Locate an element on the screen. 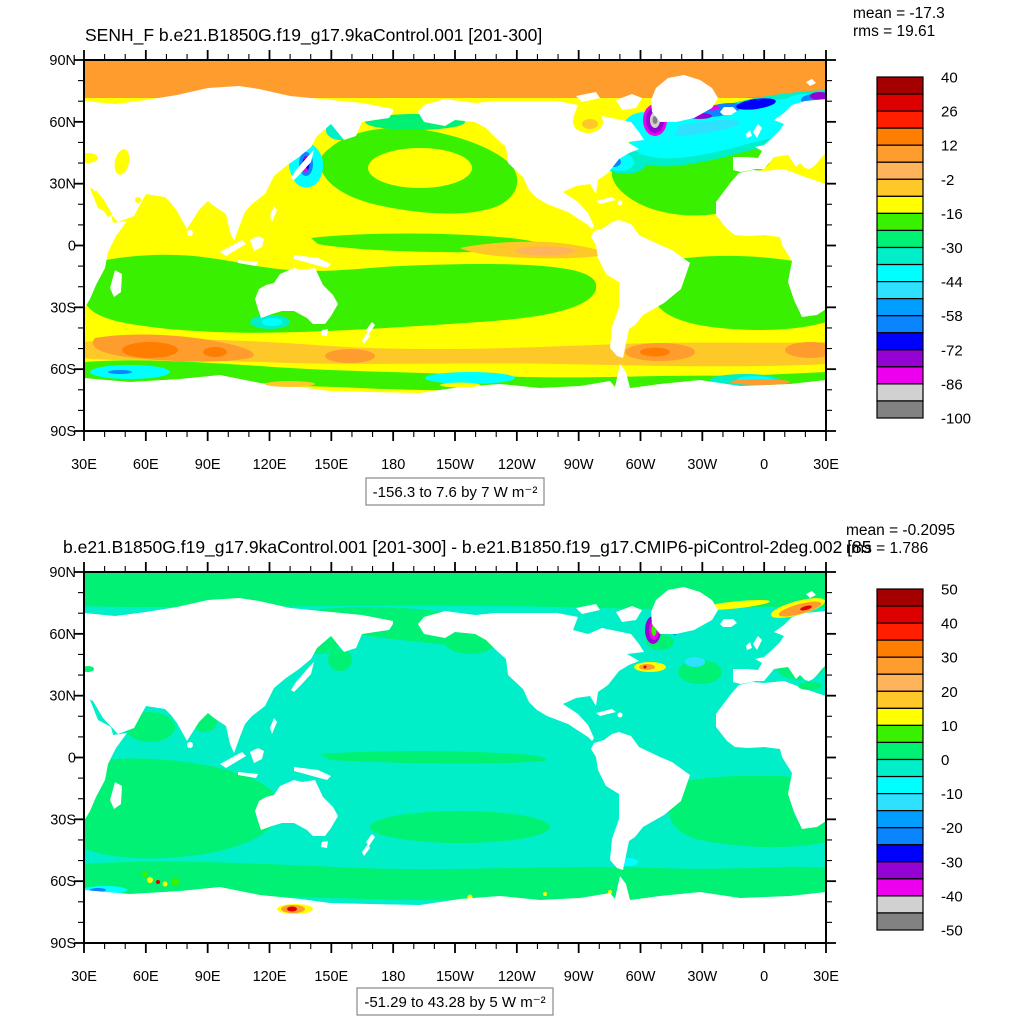  cbar-label: -10 is located at coordinates (952, 794).